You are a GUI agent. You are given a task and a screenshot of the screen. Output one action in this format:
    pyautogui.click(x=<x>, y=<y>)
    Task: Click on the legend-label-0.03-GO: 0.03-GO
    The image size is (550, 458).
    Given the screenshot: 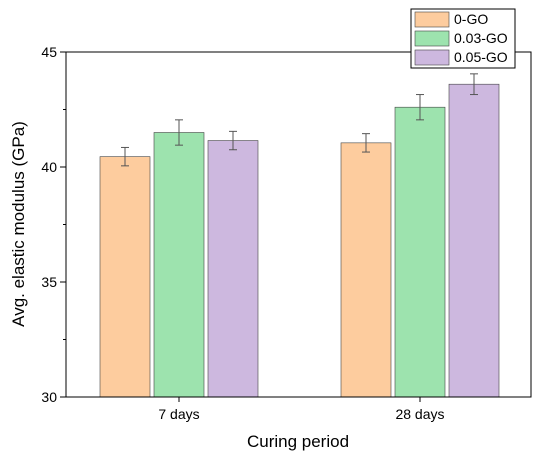 What is the action you would take?
    pyautogui.click(x=481, y=38)
    